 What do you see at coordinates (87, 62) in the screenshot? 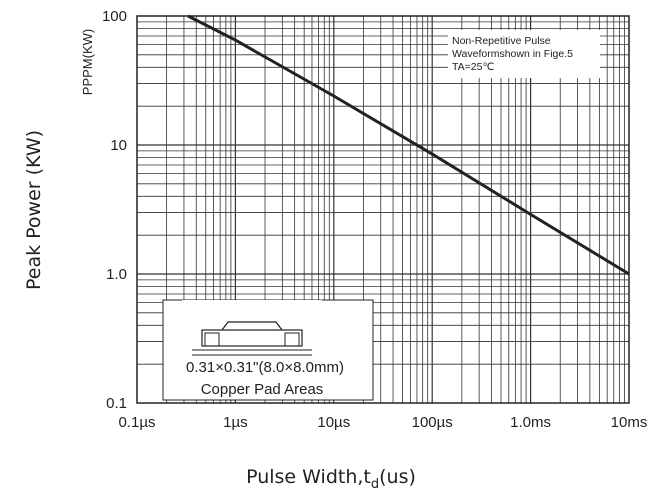
I see `y-axis-unit-label: PPPM(KW)` at bounding box center [87, 62].